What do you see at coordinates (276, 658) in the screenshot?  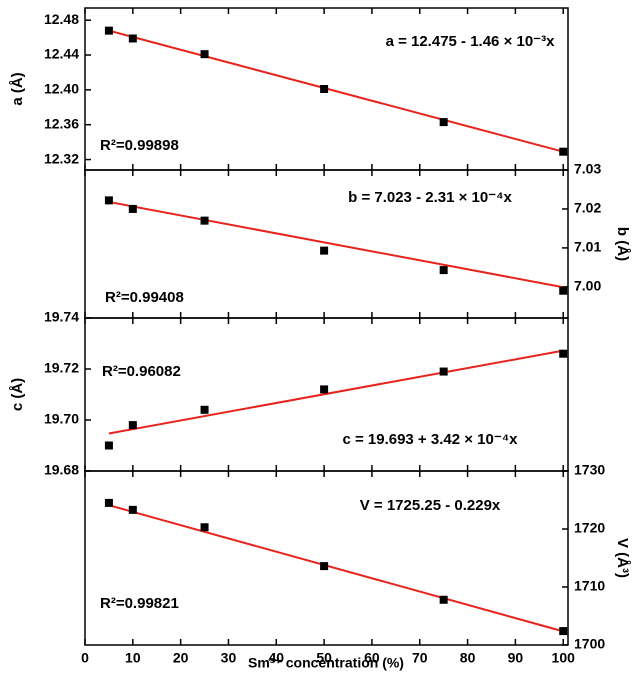 I see `x-tick-label: 40` at bounding box center [276, 658].